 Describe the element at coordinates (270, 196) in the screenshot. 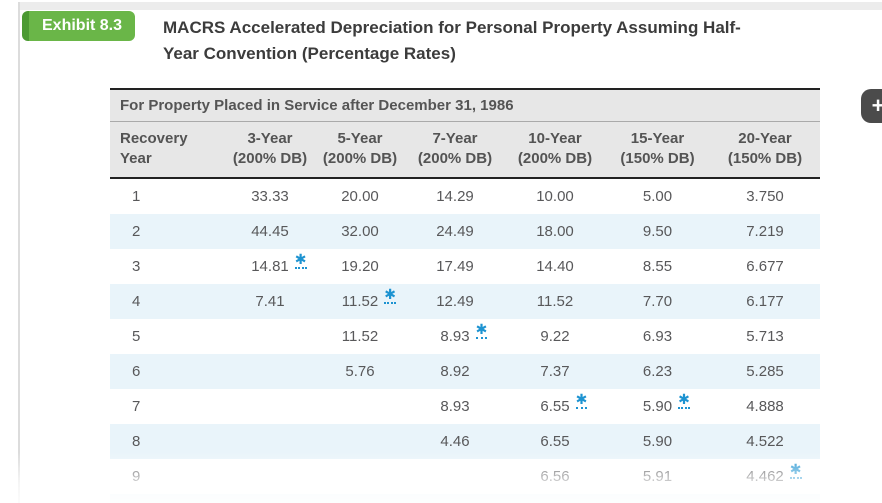

I see `rate-value: 33.33` at that location.